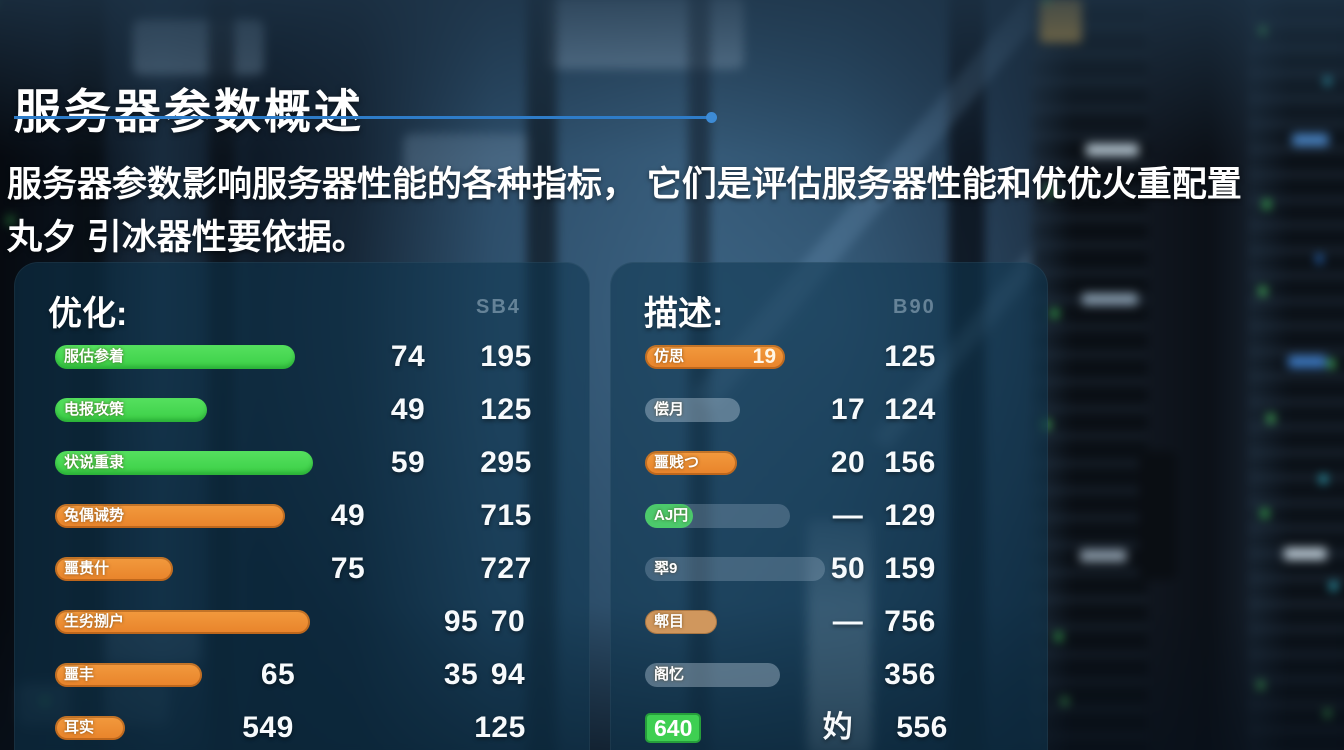 This screenshot has width=1344, height=750. Describe the element at coordinates (624, 184) in the screenshot. I see `intro-line-1: 服务器参数影响服务器性能的各种指标， 它们是评估服务器性能和优优火重配置` at that location.